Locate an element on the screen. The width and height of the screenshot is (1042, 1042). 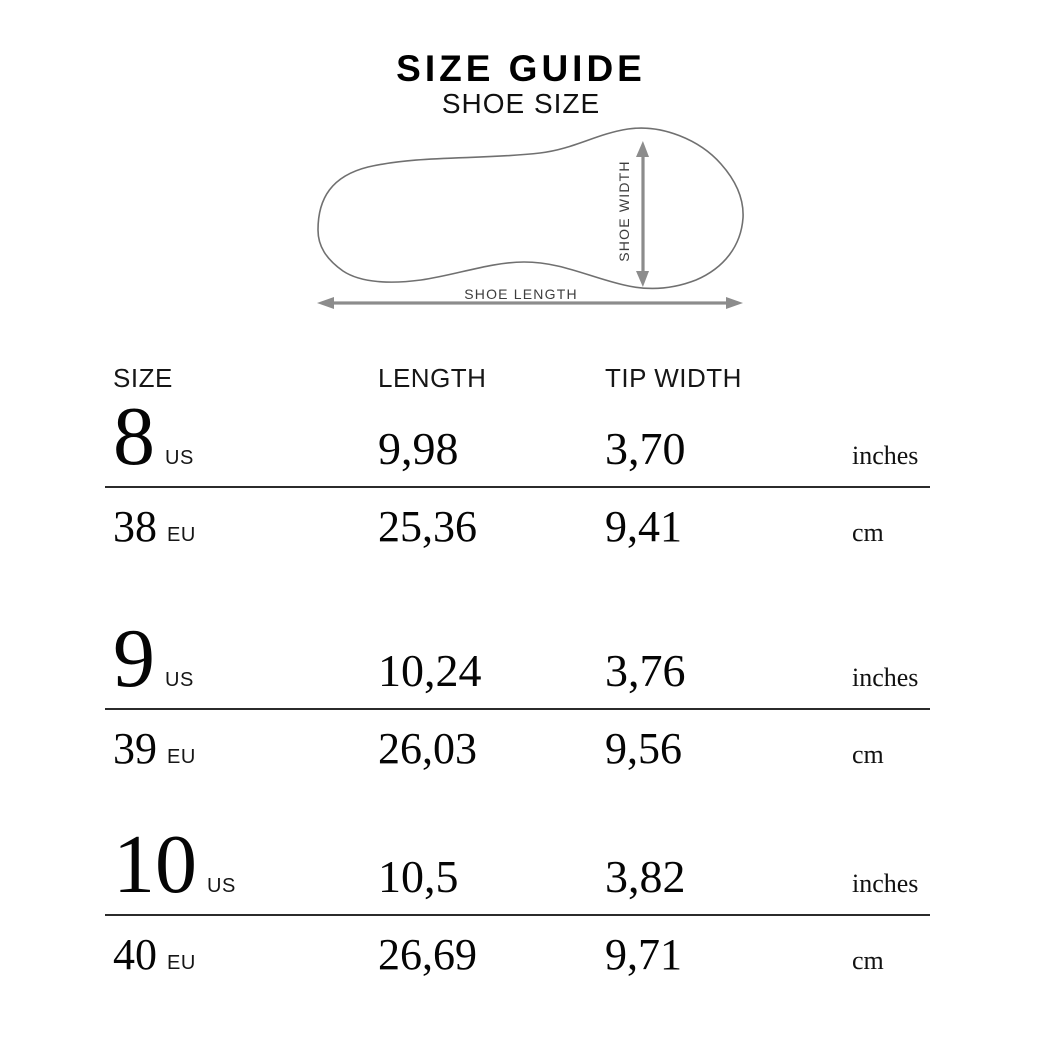
tip-width-value: 9,71 is located at coordinates (643, 954).